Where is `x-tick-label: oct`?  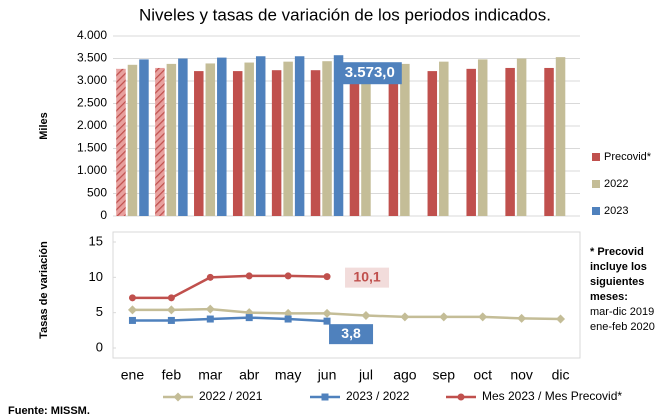 x-tick-label: oct is located at coordinates (482, 375).